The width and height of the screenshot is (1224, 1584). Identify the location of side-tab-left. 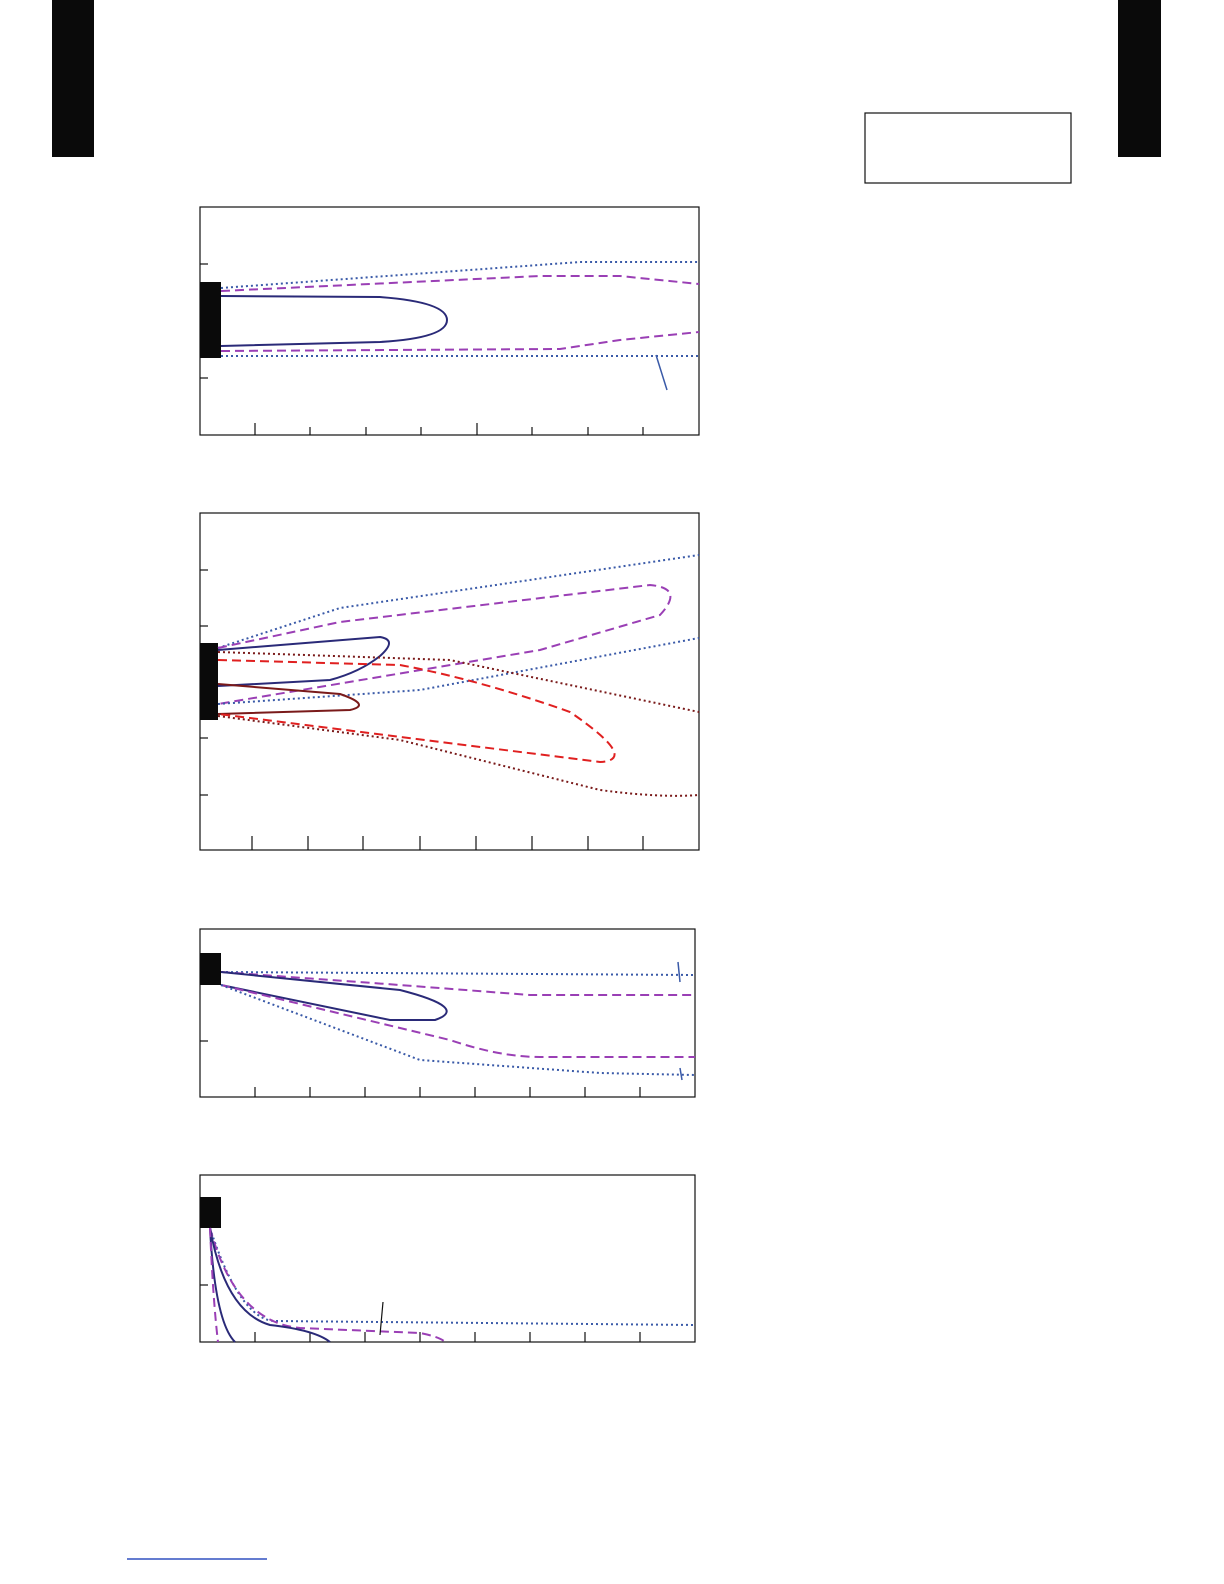
(73, 78).